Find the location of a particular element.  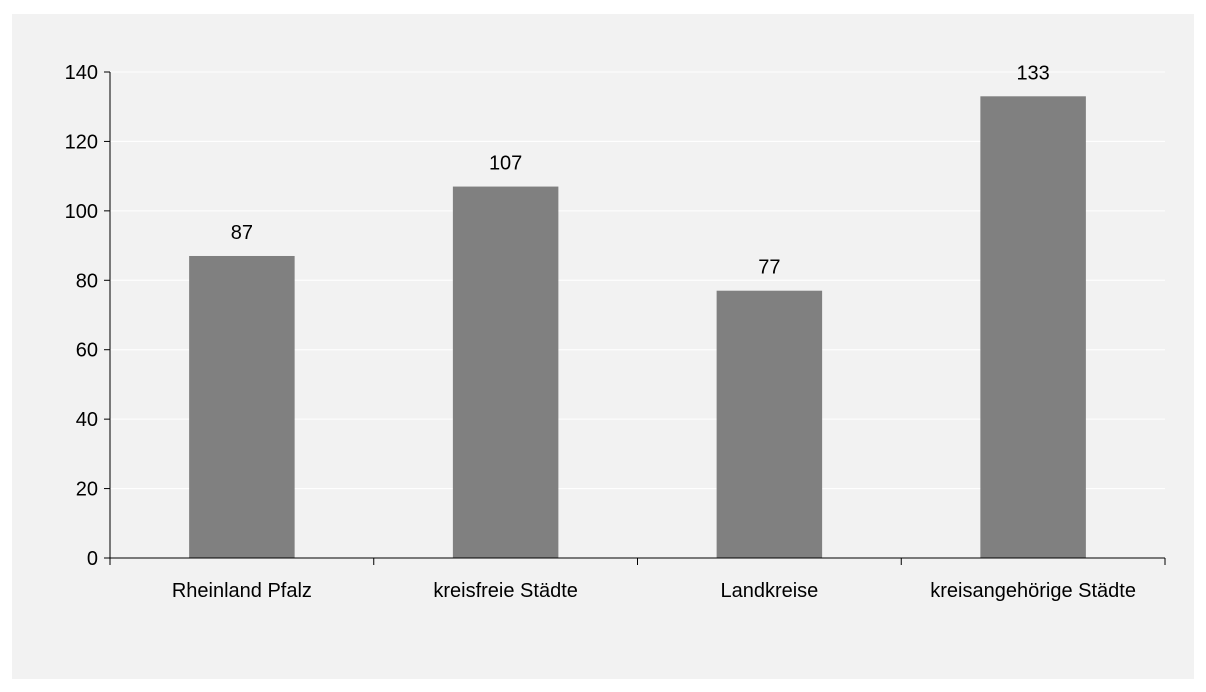

y-tick-label: 120 is located at coordinates (81, 142).